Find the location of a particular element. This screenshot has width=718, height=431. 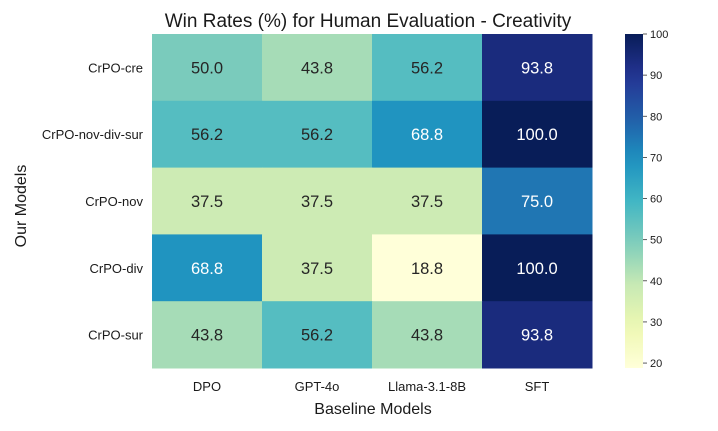

colorbar-tick-label: 90 is located at coordinates (656, 76).